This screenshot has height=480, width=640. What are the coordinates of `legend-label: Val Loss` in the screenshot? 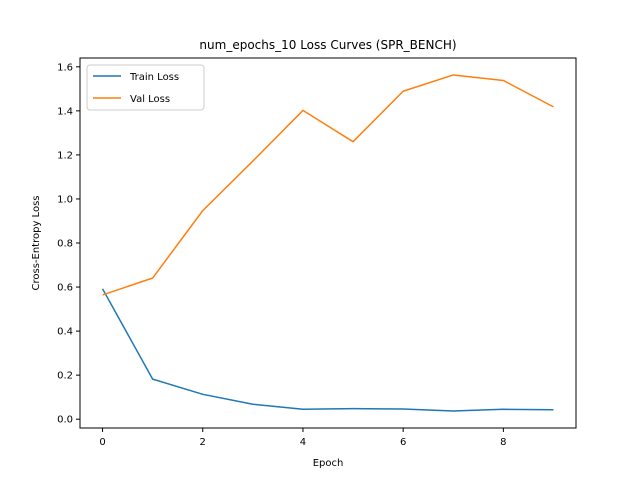 It's located at (150, 99).